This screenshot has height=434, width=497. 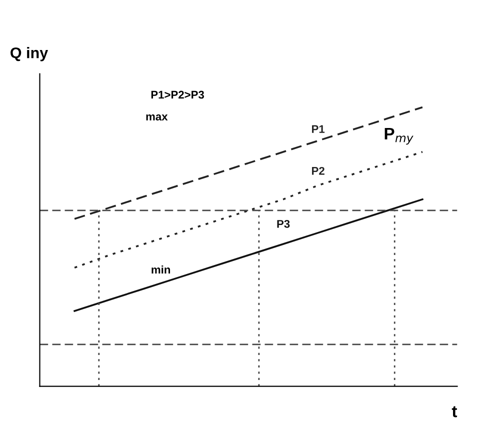 What do you see at coordinates (161, 269) in the screenshot?
I see `annotation: min` at bounding box center [161, 269].